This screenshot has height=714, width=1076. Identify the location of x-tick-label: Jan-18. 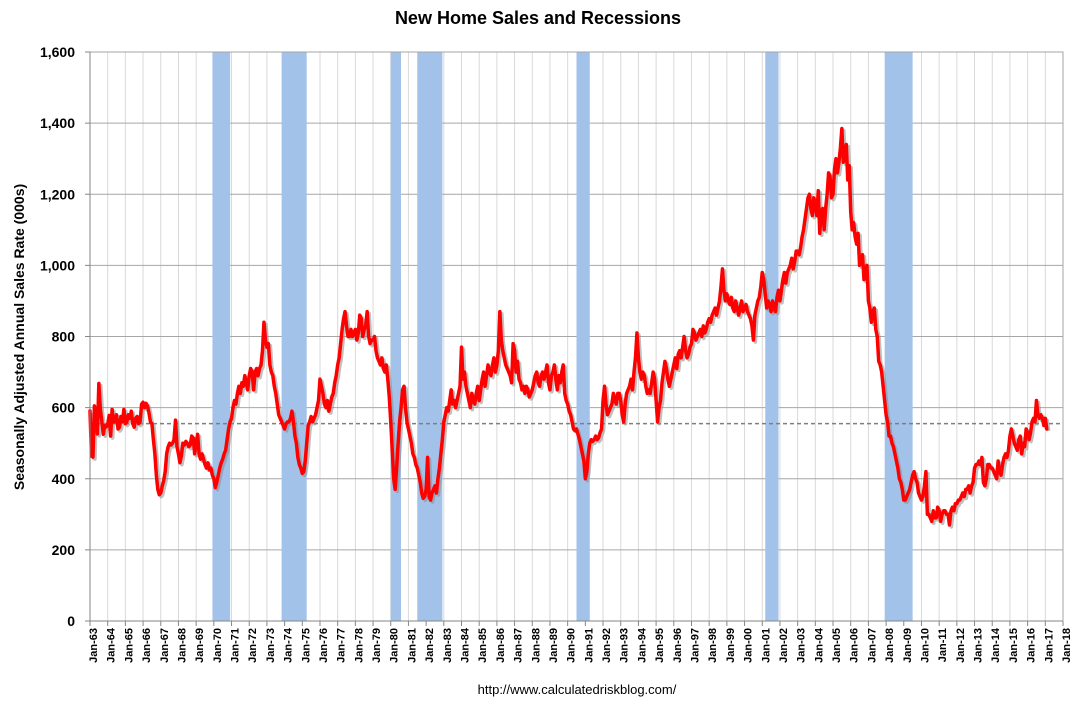
(1067, 645).